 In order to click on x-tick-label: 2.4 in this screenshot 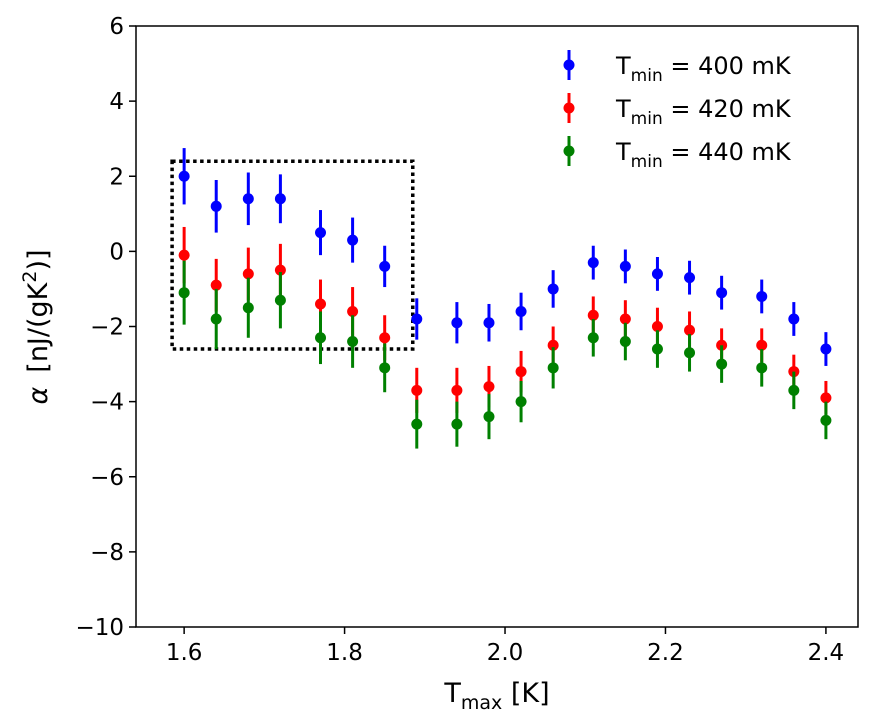, I will do `click(826, 653)`.